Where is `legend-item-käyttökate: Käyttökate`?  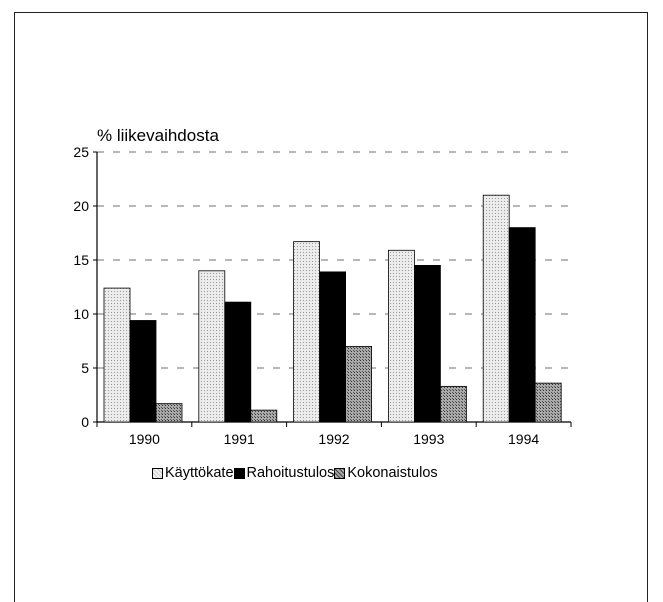 legend-item-käyttökate: Käyttökate is located at coordinates (193, 473).